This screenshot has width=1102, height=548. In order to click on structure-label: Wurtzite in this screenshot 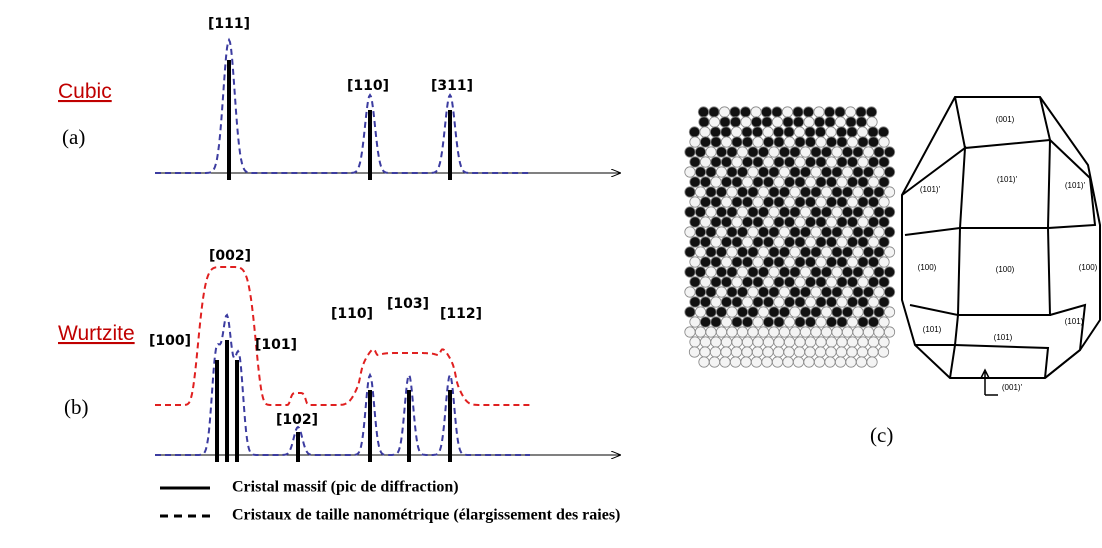, I will do `click(96, 333)`.